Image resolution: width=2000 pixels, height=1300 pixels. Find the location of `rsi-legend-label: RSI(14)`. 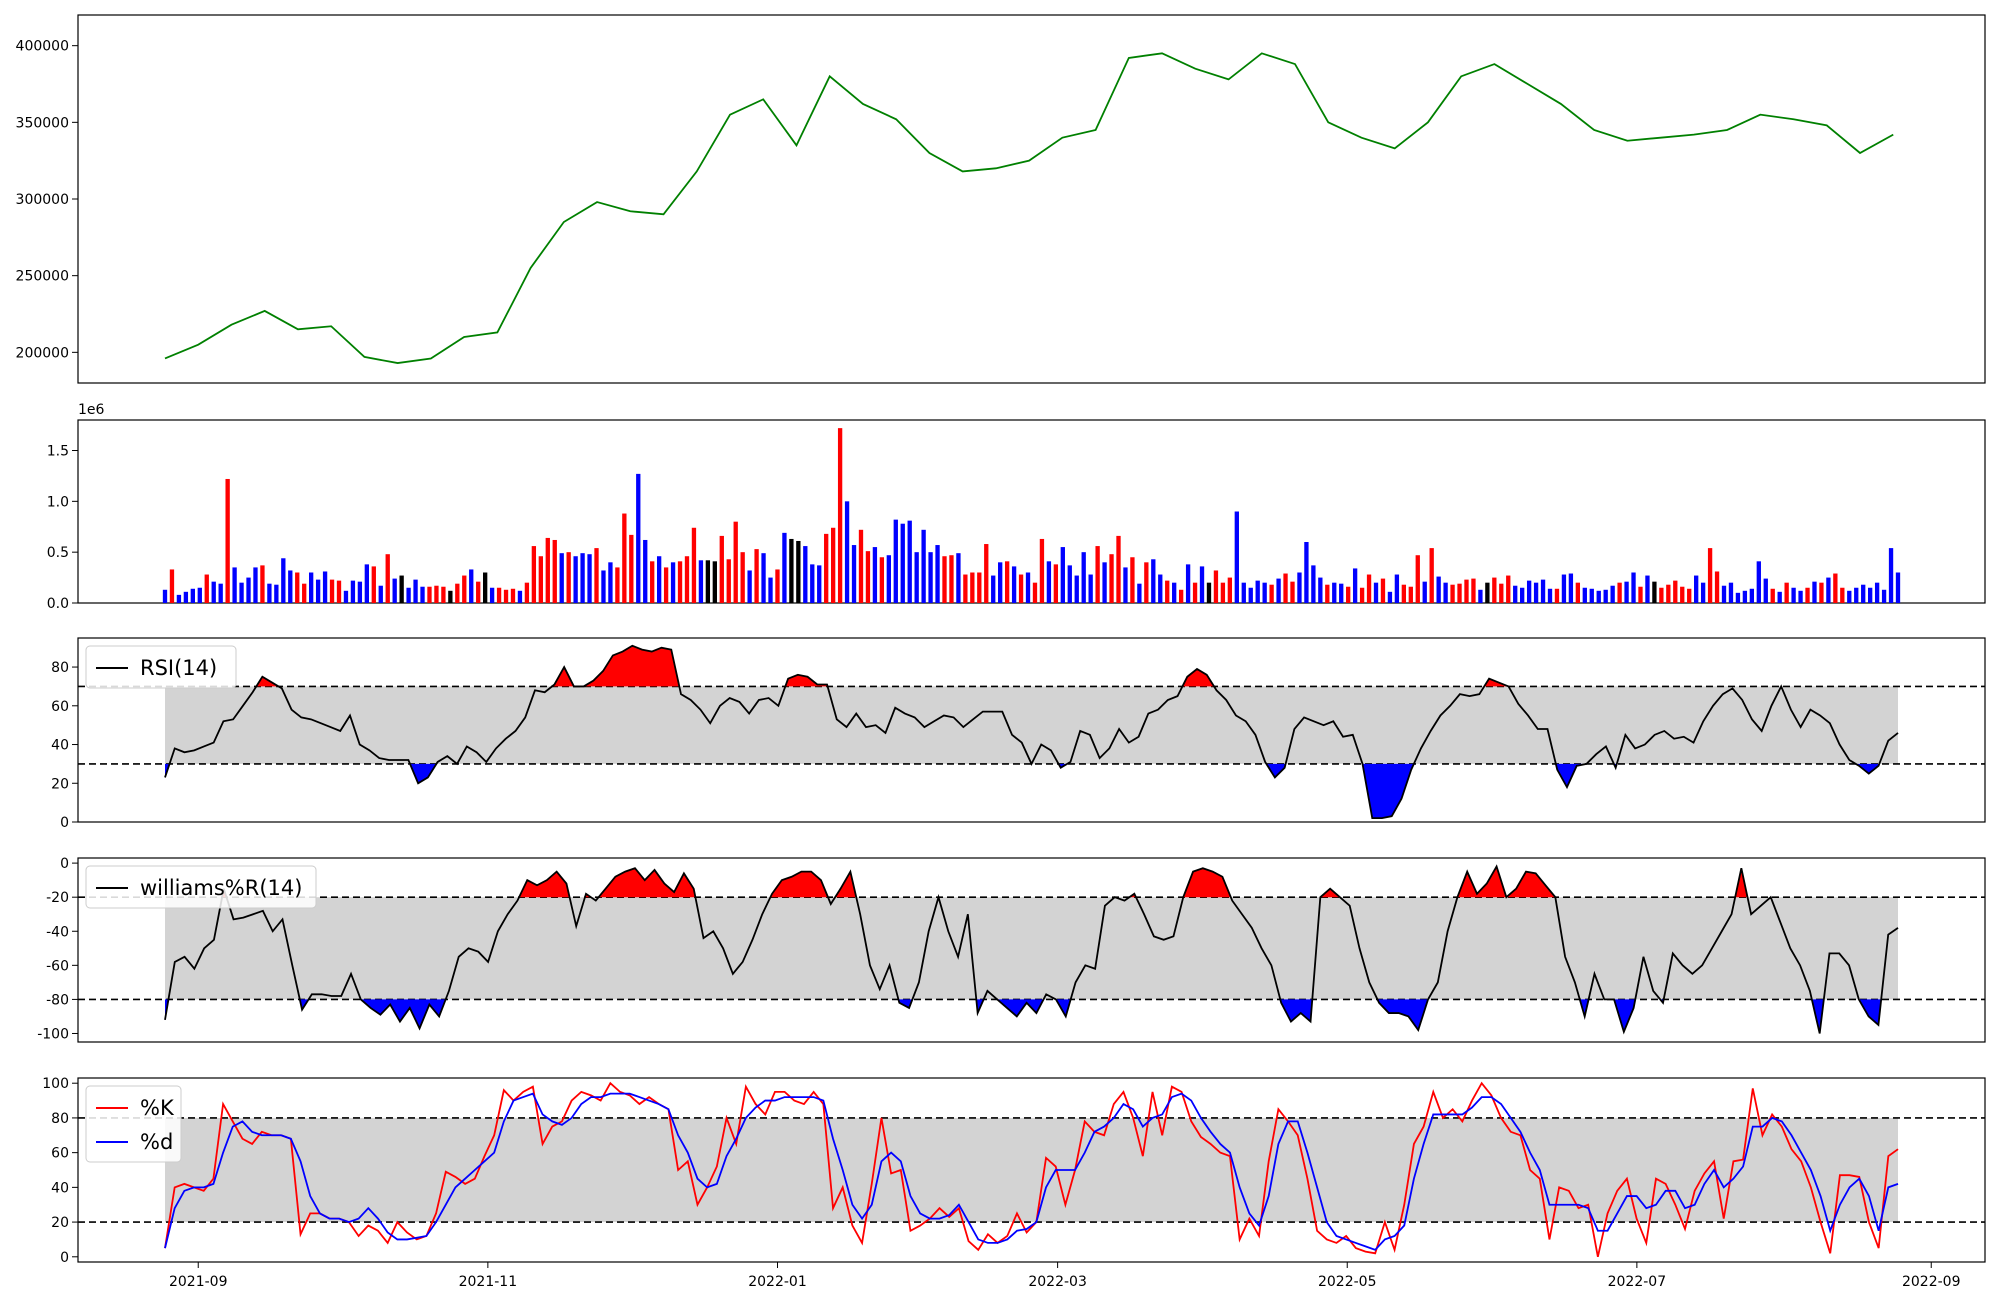

rsi-legend-label: RSI(14) is located at coordinates (178, 668).